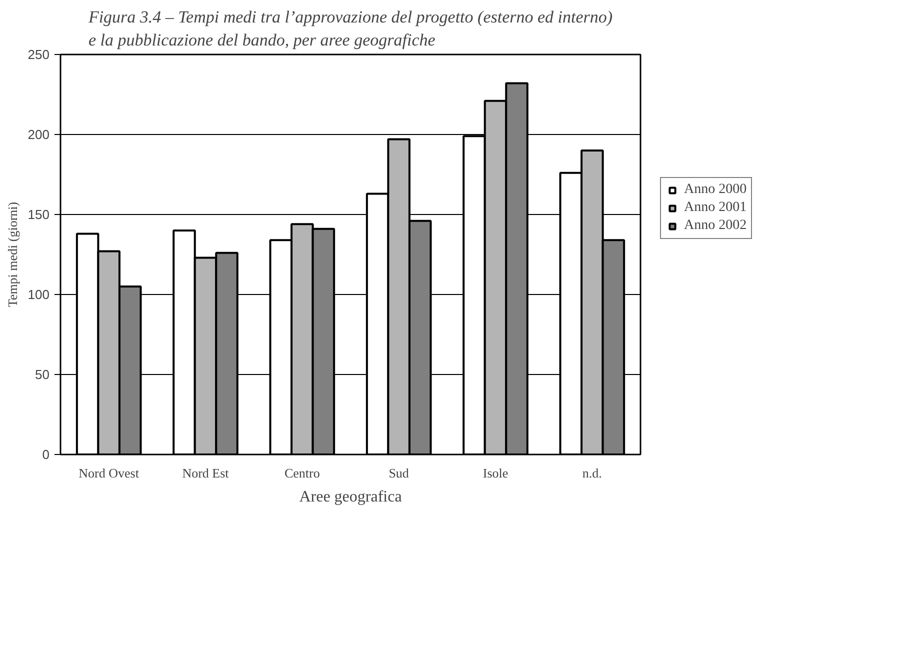  What do you see at coordinates (715, 190) in the screenshot?
I see `legend-label: Anno 2000` at bounding box center [715, 190].